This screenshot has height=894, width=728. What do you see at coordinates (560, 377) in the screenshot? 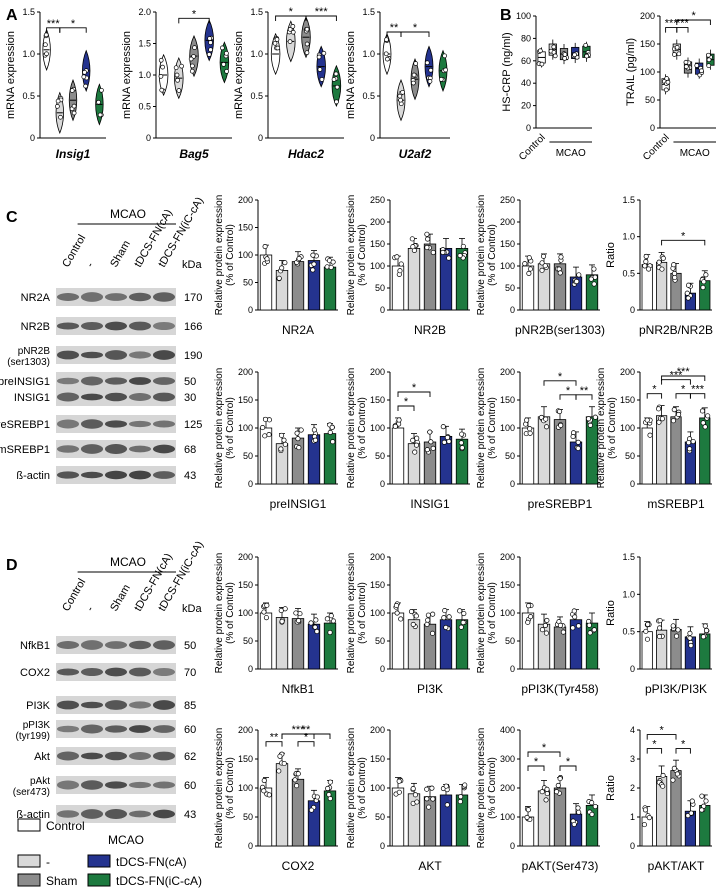
I see `significance-label: *` at bounding box center [560, 377].